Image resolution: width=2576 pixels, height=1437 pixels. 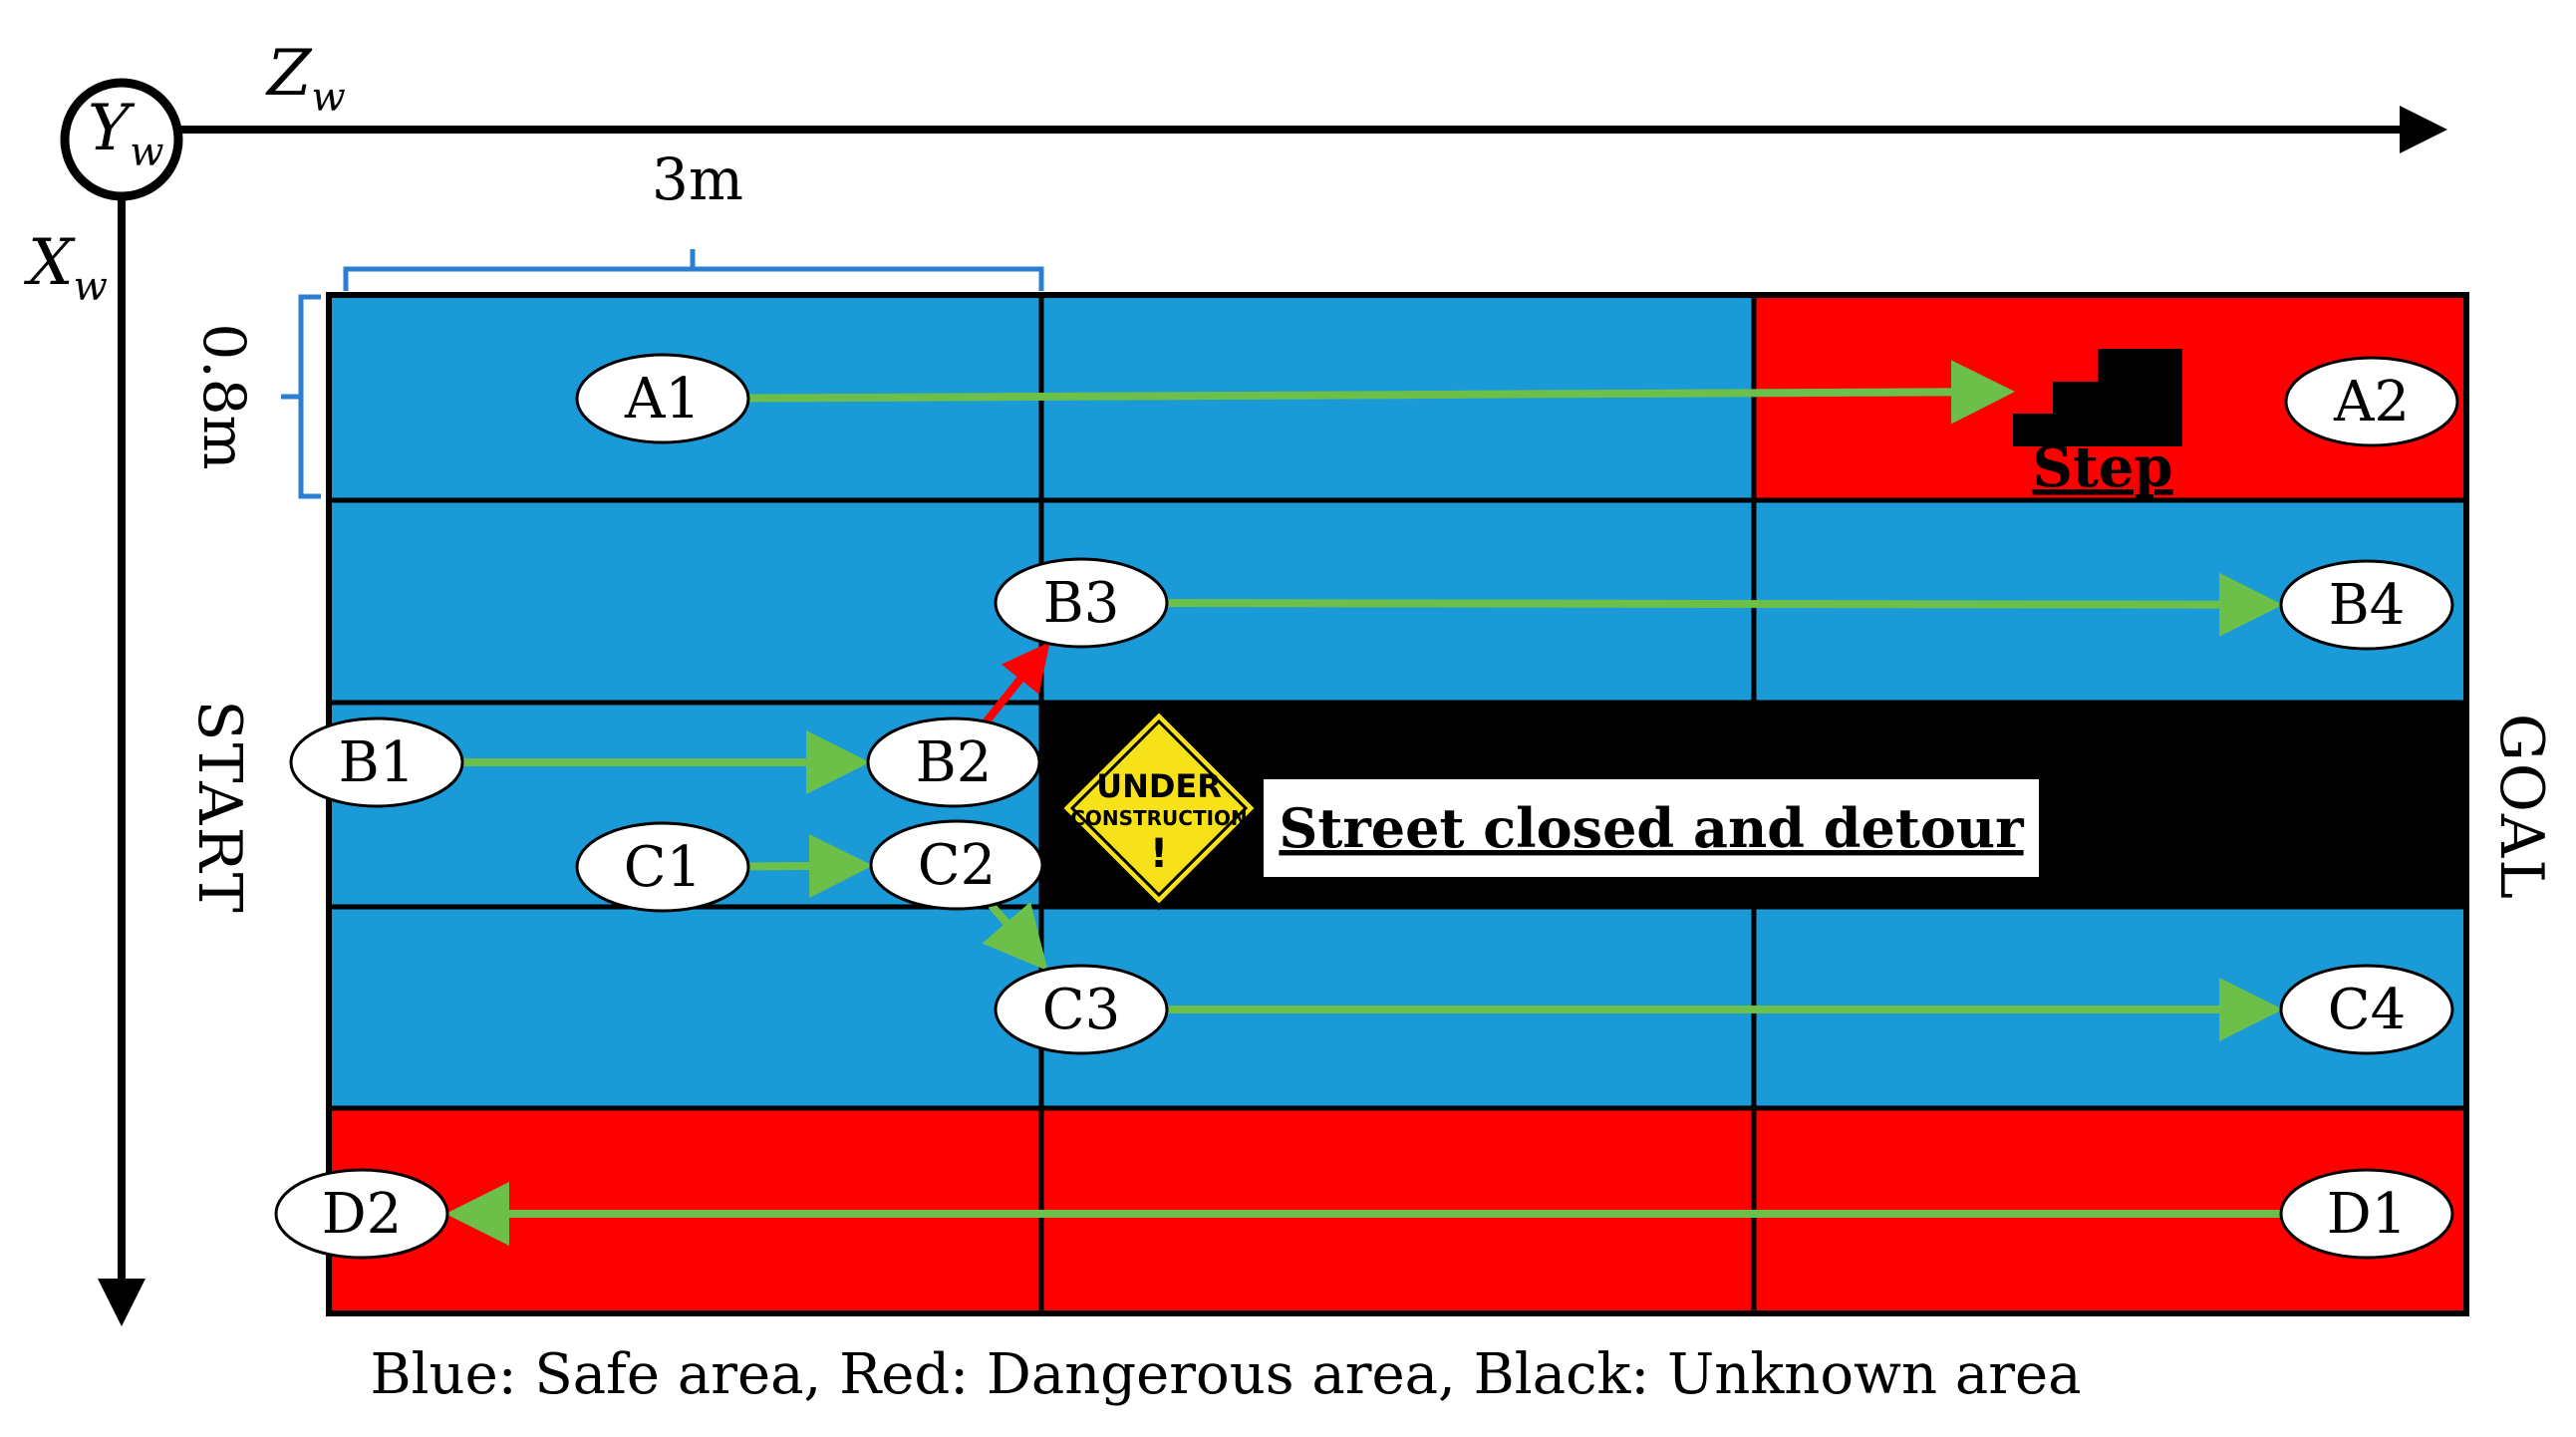 I want to click on node-b2: B2, so click(x=953, y=762).